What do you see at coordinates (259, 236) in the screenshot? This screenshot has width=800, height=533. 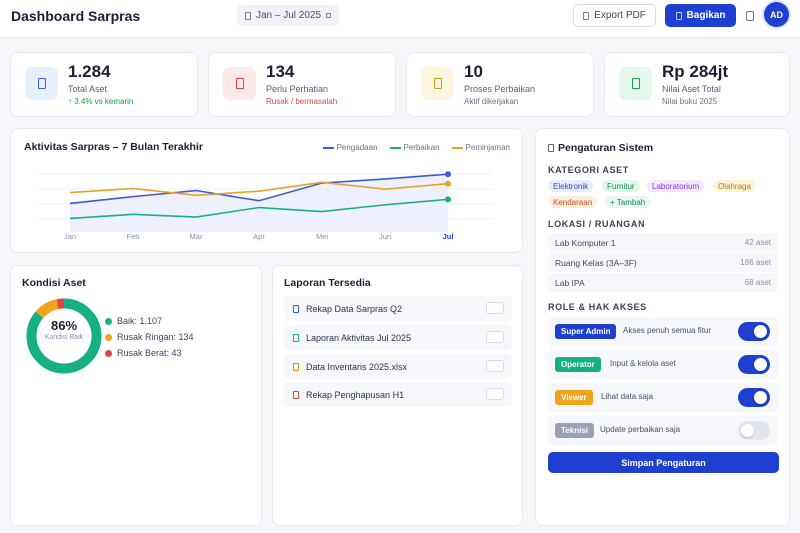 I see `x-tick-label: Apr` at bounding box center [259, 236].